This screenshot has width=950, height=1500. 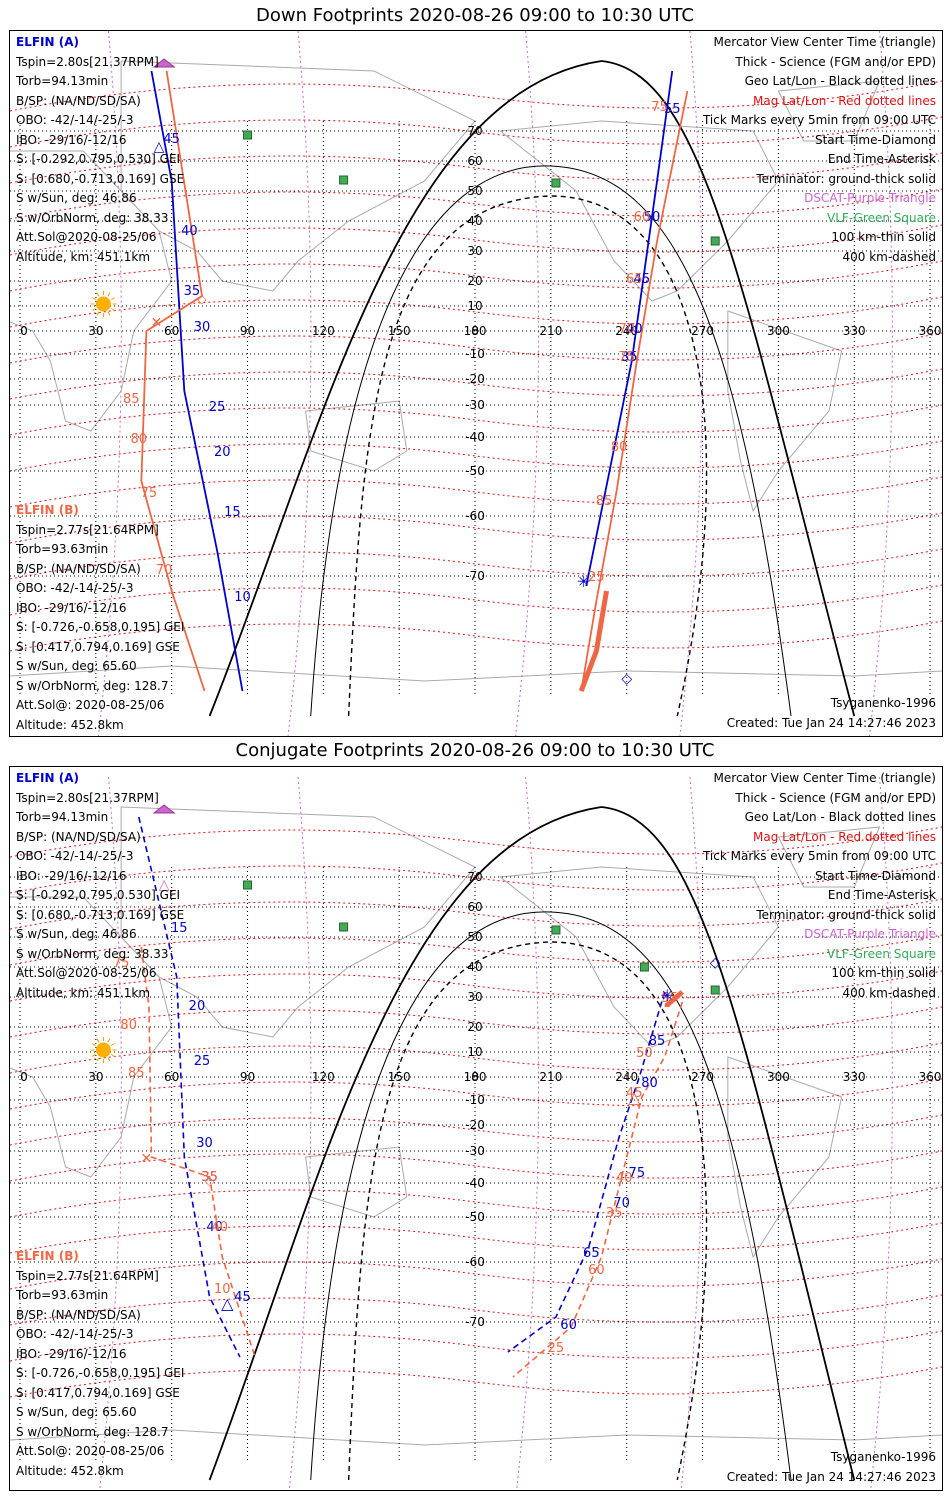 What do you see at coordinates (634, 279) in the screenshot?
I see `elfin-b-tick-label: 65` at bounding box center [634, 279].